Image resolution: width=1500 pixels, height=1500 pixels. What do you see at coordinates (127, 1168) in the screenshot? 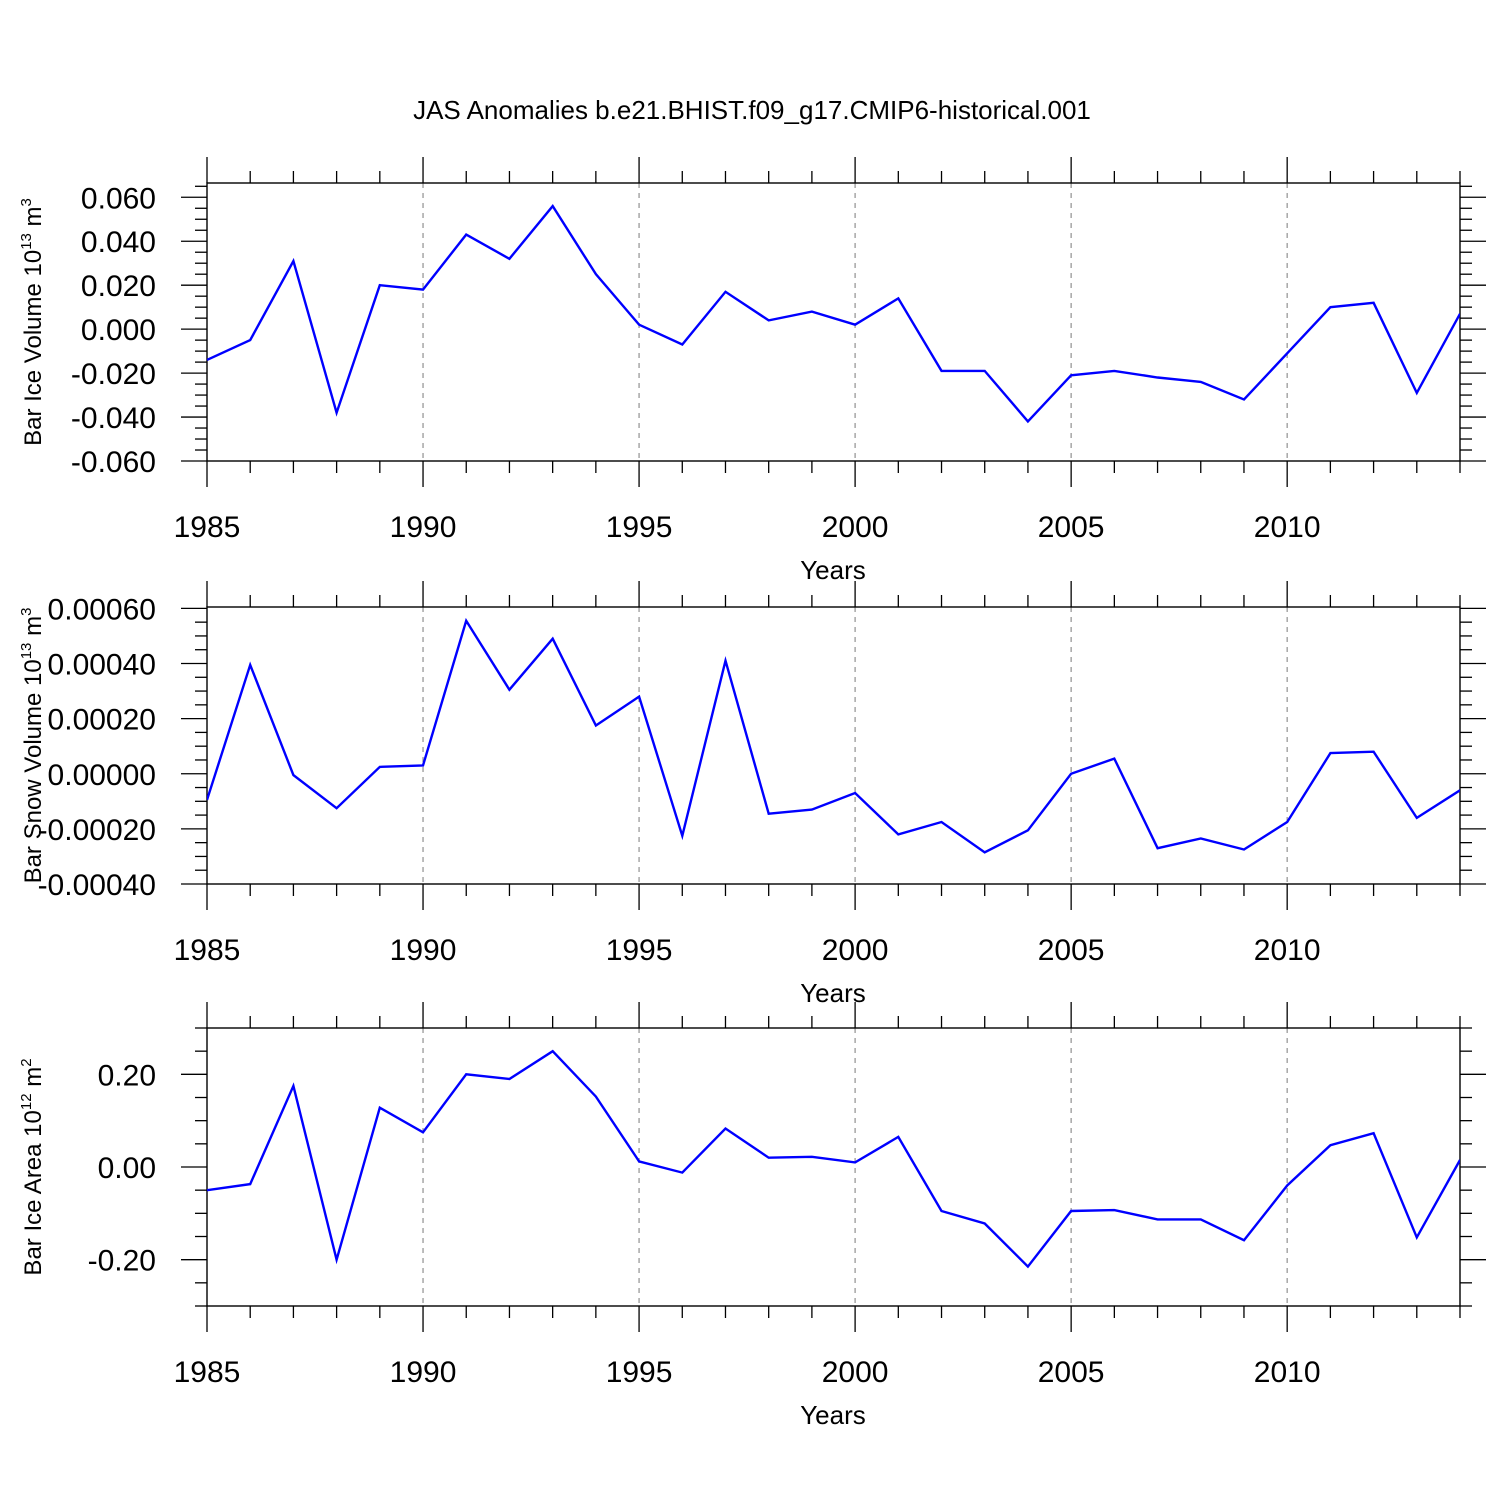
I see `y-tick-label: 0.00` at bounding box center [127, 1168].